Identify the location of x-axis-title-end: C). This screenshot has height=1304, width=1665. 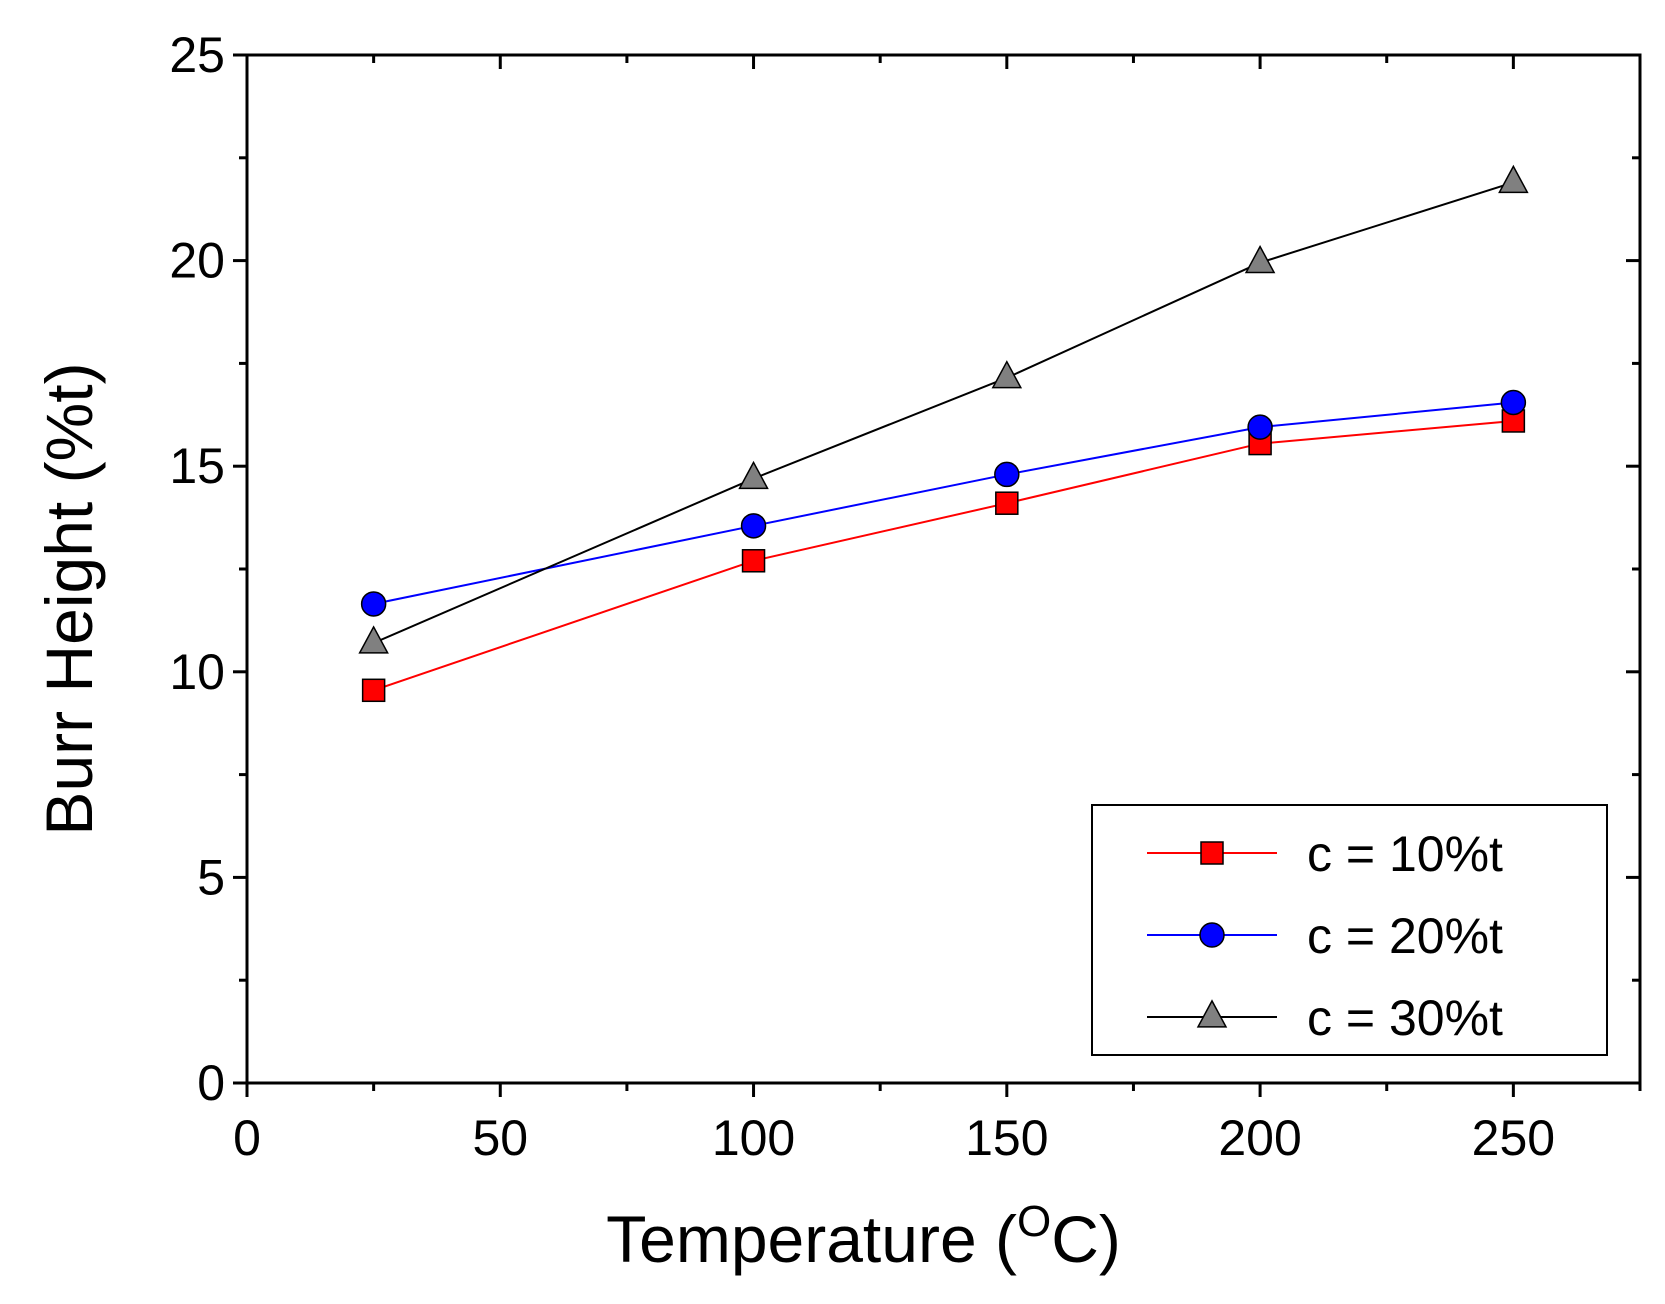
(1086, 1239).